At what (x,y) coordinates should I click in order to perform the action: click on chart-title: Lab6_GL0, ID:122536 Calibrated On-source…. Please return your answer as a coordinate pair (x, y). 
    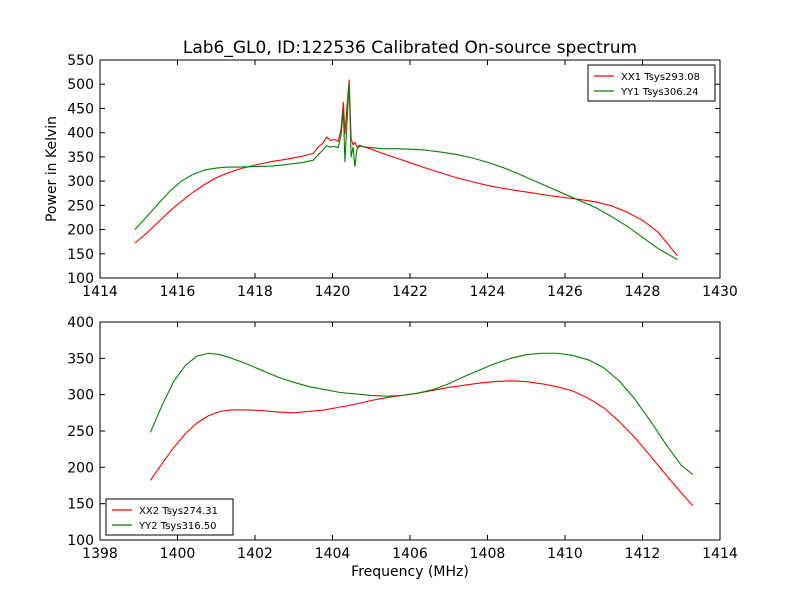
    Looking at the image, I should click on (410, 48).